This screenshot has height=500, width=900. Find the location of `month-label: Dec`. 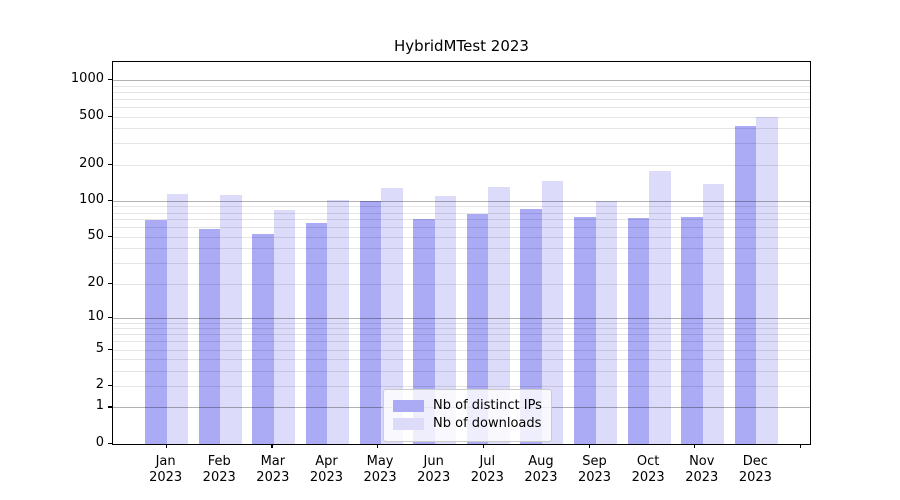

month-label: Dec is located at coordinates (755, 461).